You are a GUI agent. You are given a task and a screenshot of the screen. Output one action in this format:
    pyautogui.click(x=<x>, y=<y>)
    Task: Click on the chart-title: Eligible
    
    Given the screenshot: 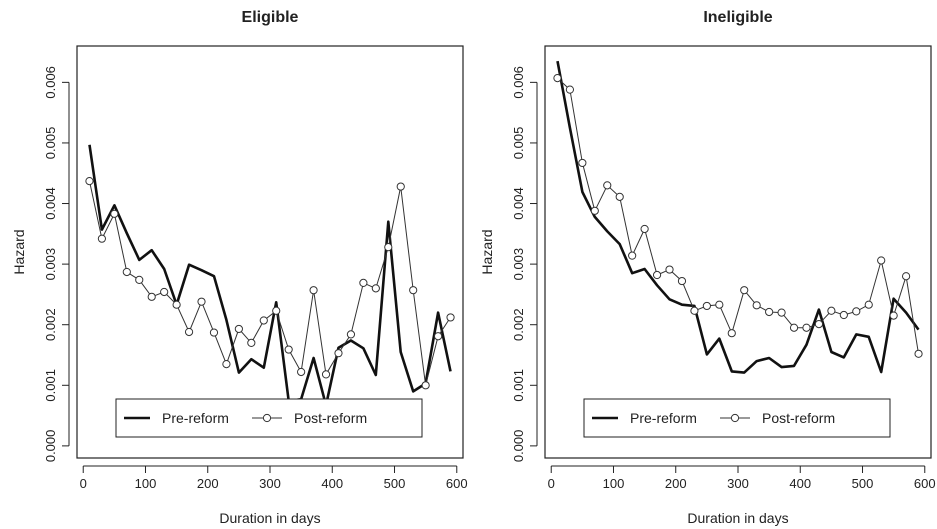 What is the action you would take?
    pyautogui.click(x=270, y=17)
    